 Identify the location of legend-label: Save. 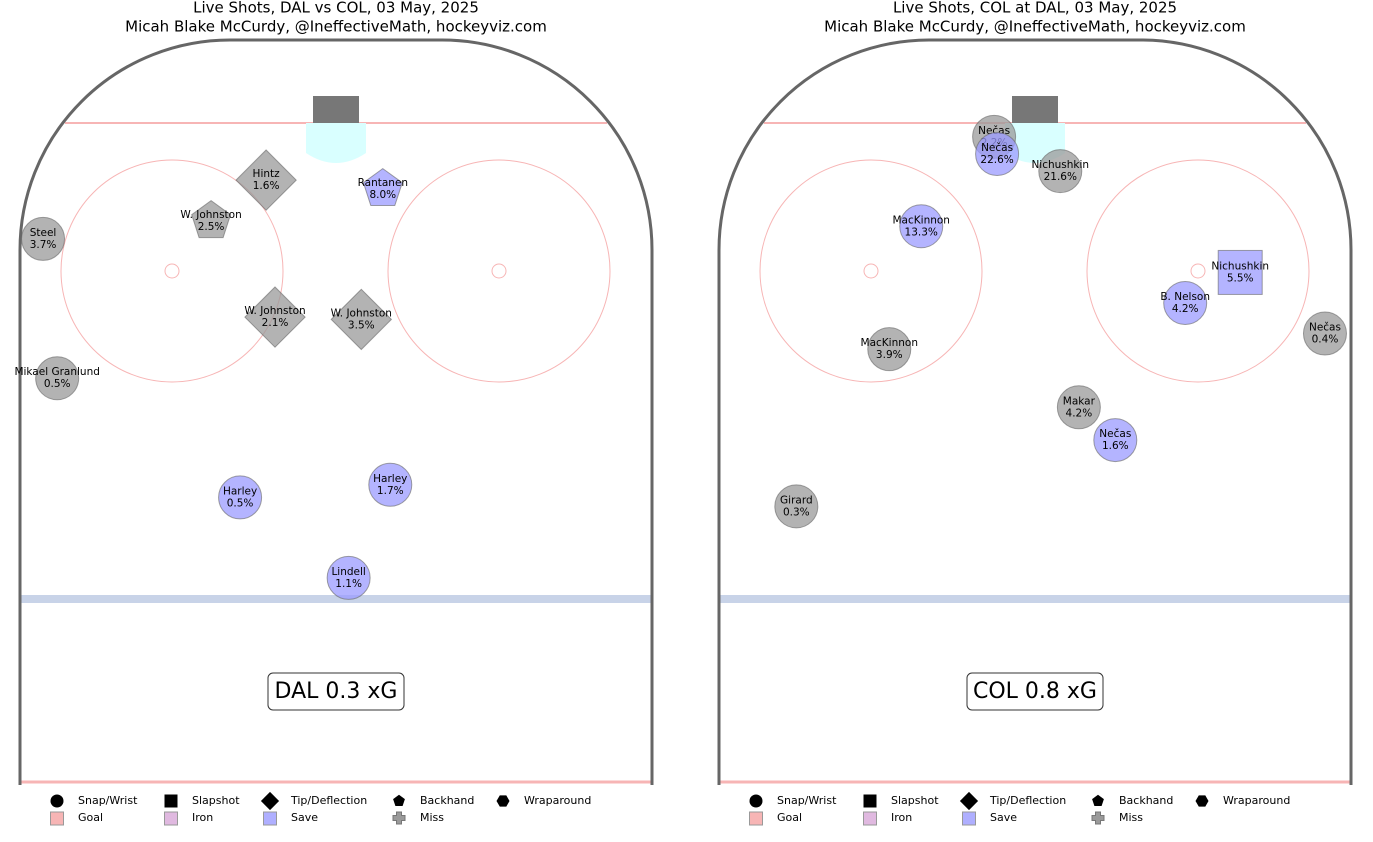
(1003, 817).